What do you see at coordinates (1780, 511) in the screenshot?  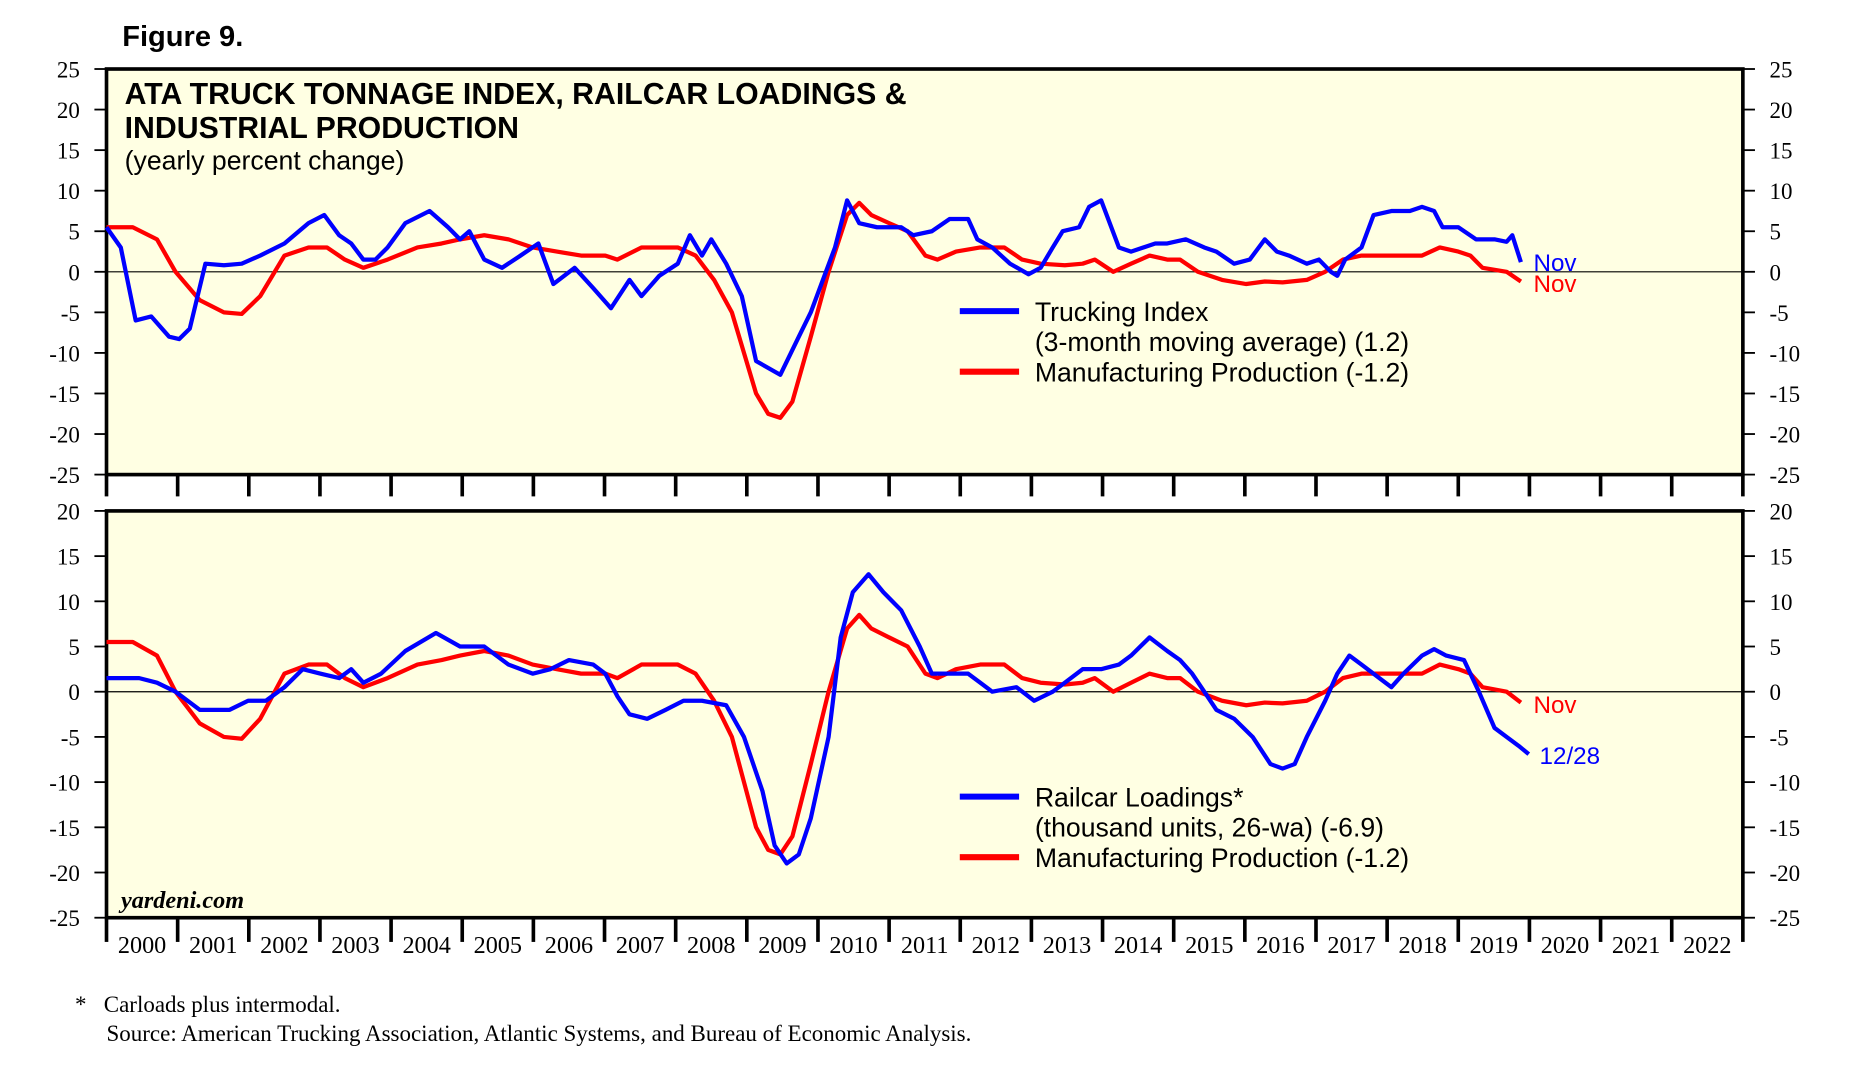 I see `bottom-ytick-label-right: 20` at bounding box center [1780, 511].